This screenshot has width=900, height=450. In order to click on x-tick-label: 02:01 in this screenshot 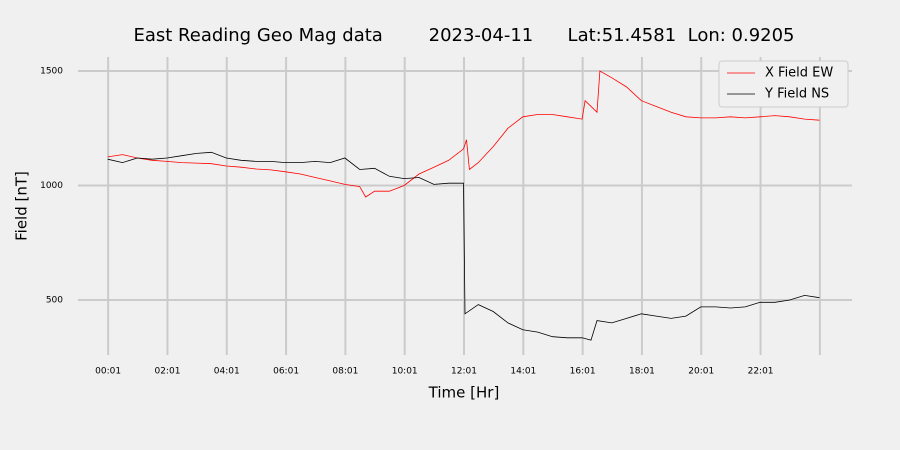, I will do `click(167, 372)`.